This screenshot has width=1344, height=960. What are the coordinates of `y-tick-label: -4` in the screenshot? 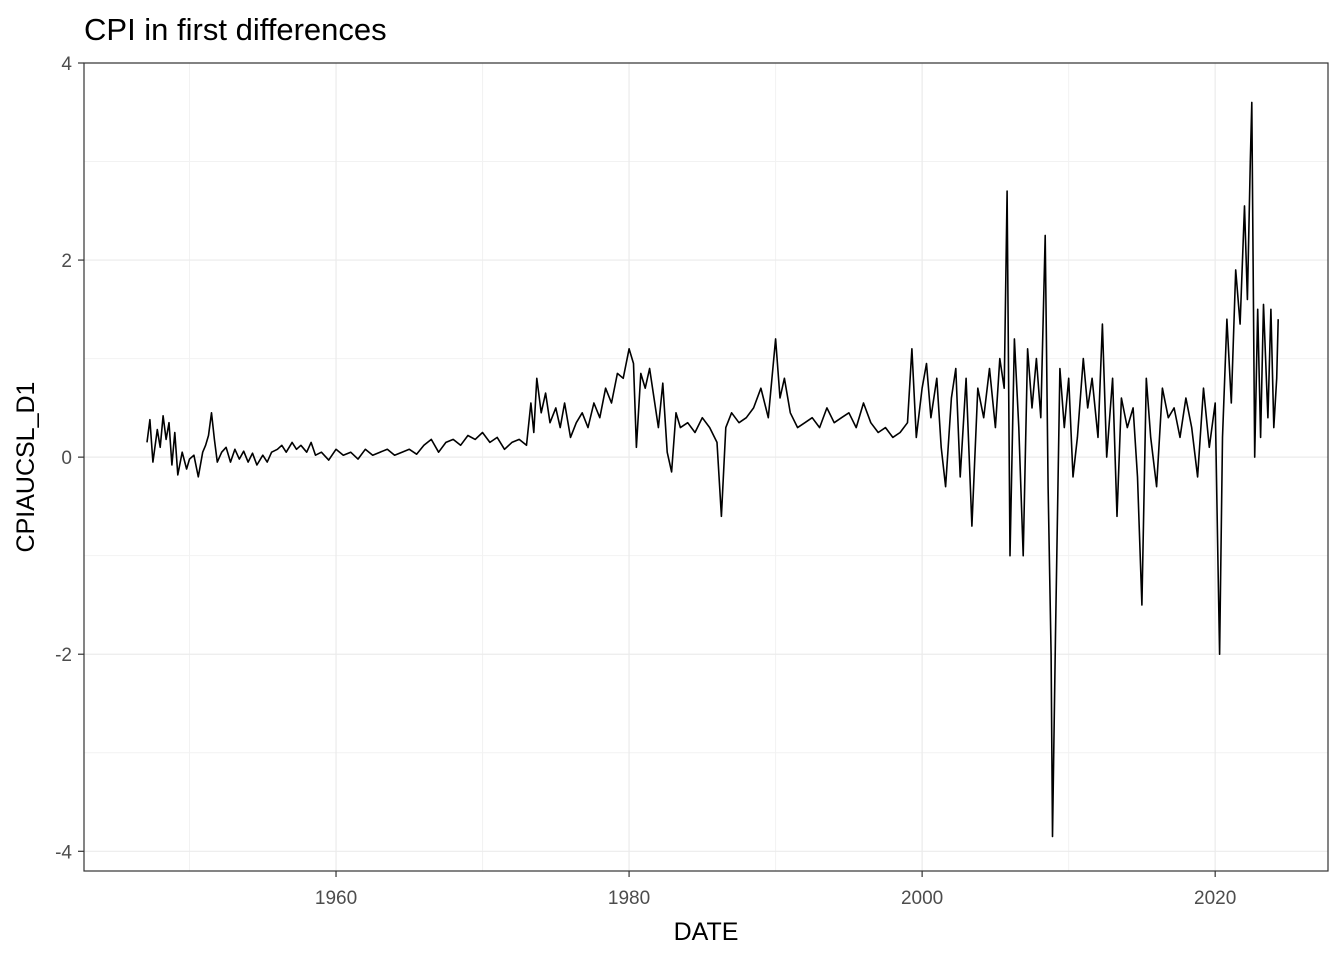 It's located at (63, 852).